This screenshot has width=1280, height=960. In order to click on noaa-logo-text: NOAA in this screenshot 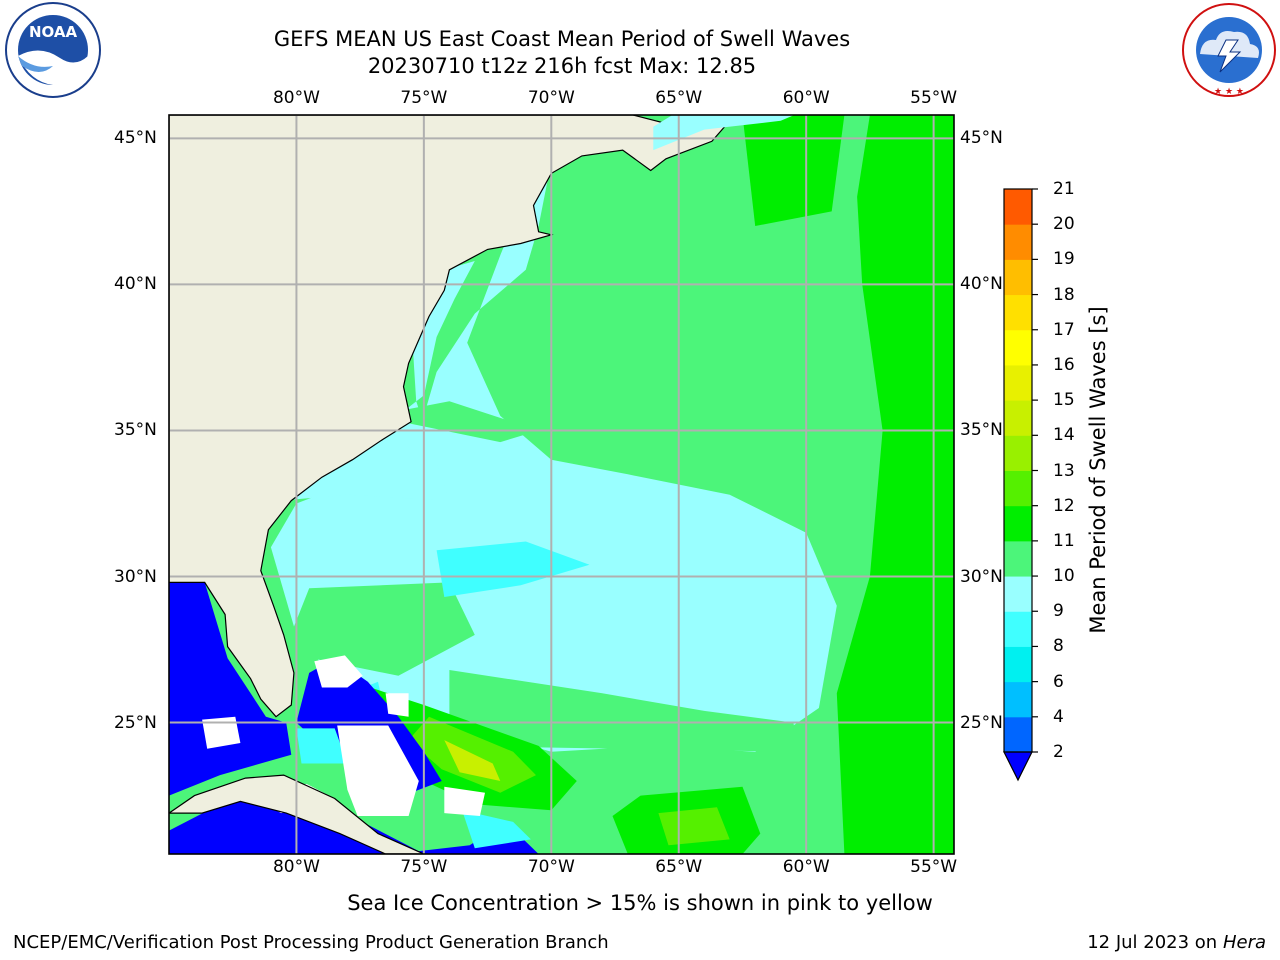, I will do `click(53, 32)`.